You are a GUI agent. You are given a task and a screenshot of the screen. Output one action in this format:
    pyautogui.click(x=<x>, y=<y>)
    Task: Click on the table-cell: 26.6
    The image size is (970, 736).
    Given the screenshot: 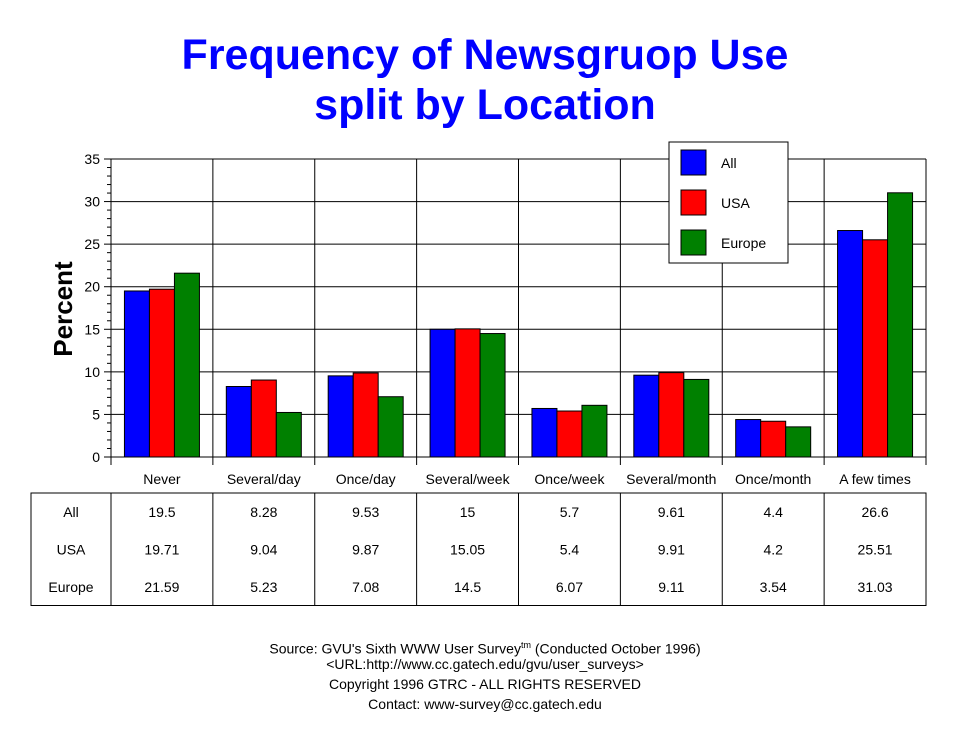 What is the action you would take?
    pyautogui.click(x=874, y=512)
    